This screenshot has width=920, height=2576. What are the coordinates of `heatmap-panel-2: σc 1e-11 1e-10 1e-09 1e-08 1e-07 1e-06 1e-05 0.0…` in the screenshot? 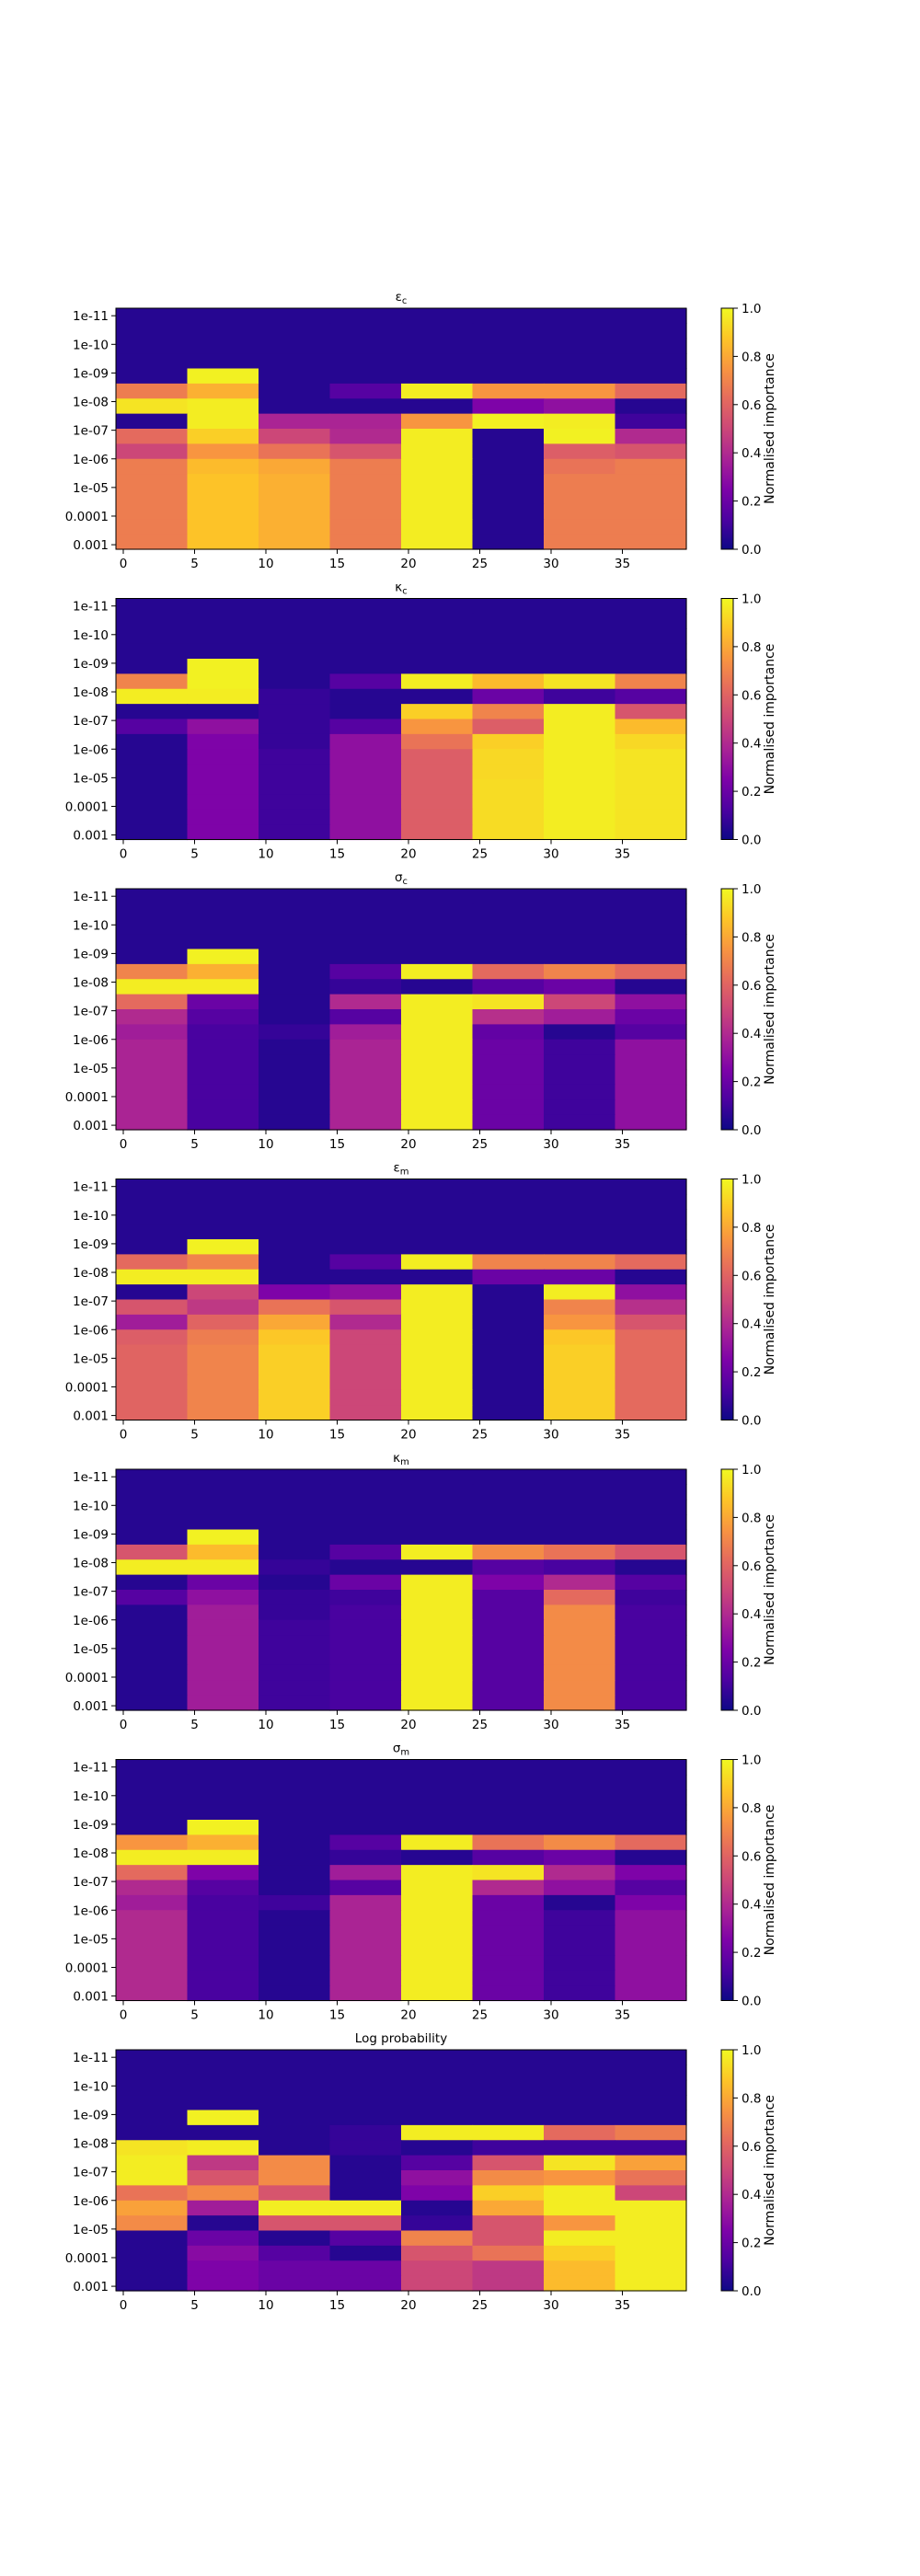 It's located at (421, 1011).